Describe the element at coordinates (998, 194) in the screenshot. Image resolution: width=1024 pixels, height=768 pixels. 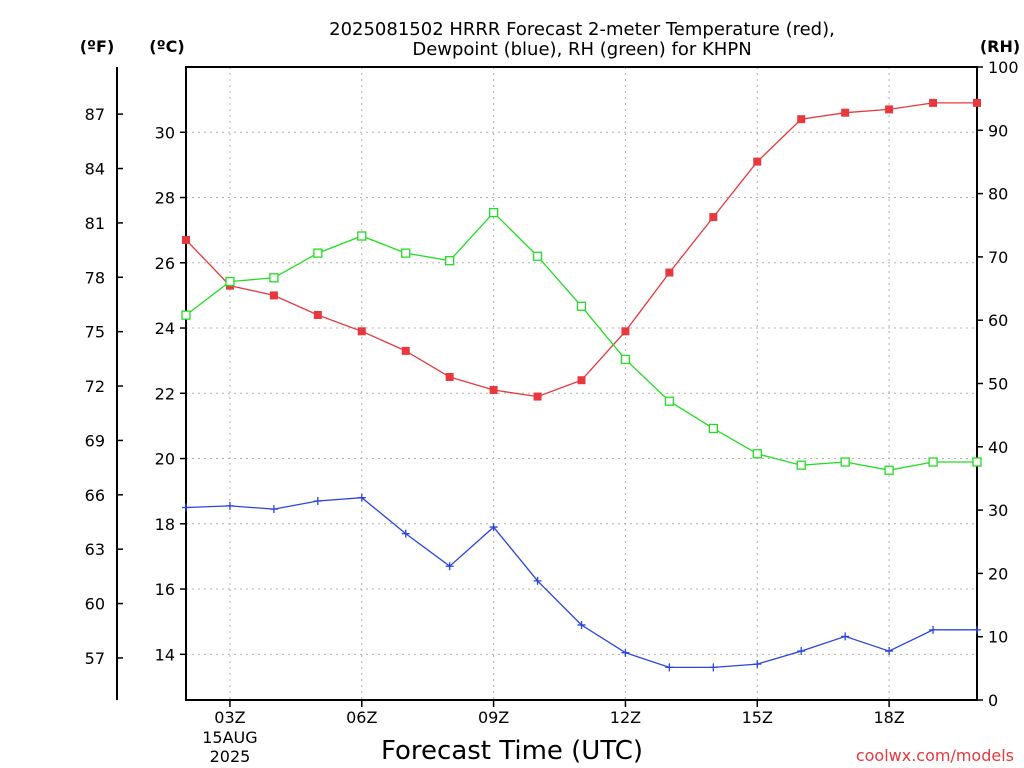
I see `rh-tick-label: 80` at that location.